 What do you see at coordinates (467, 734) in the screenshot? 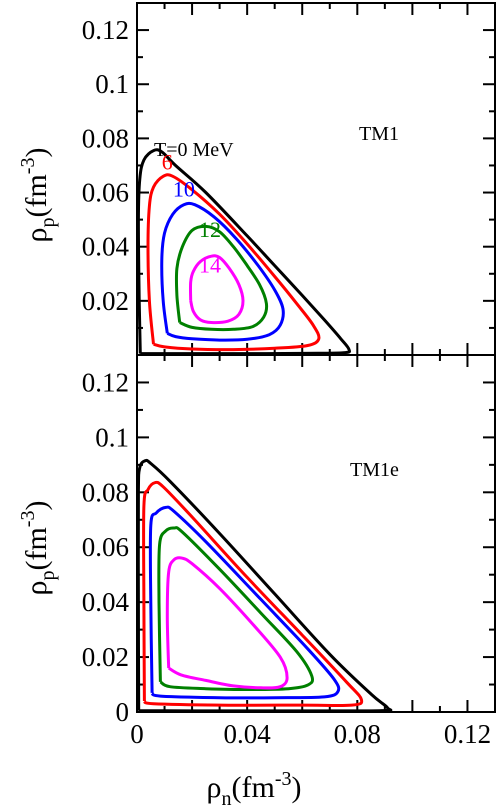
I see `x-tick-label: 0.12` at bounding box center [467, 734].